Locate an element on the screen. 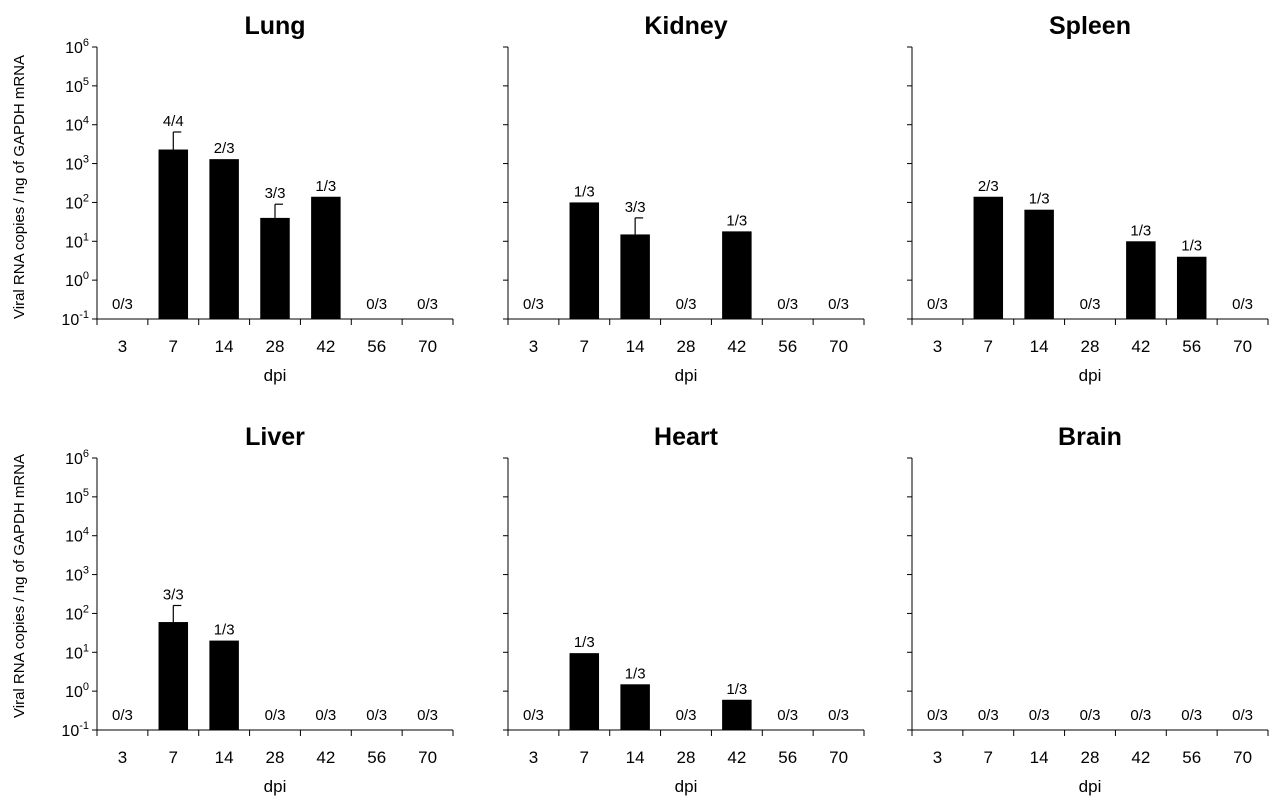 Image resolution: width=1271 pixels, height=801 pixels. panel-title: Kidney is located at coordinates (685, 26).